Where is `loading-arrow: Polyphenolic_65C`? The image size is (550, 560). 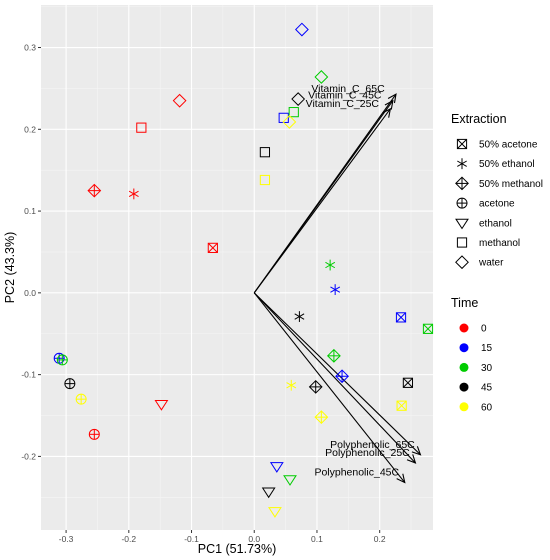
loading-arrow: Polyphenolic_65C is located at coordinates (337, 374).